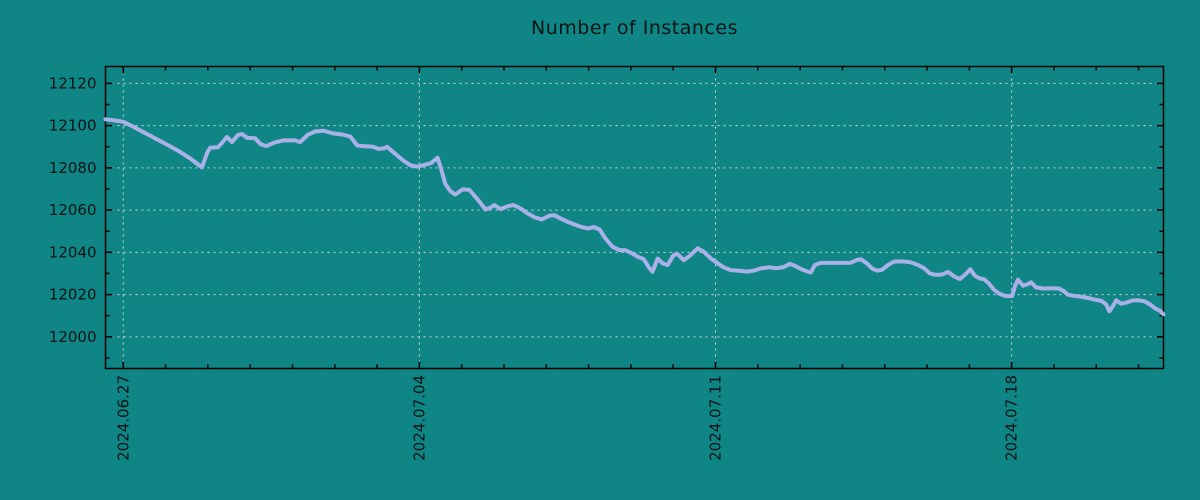 This screenshot has width=1200, height=500. I want to click on y-tick-label: 12020, so click(73, 295).